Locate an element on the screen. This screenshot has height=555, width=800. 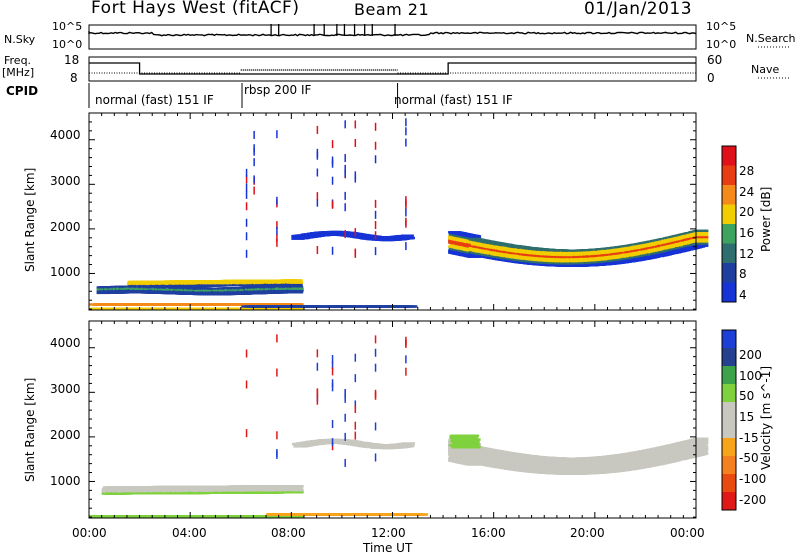
freq-strip-frame is located at coordinates (392, 69).